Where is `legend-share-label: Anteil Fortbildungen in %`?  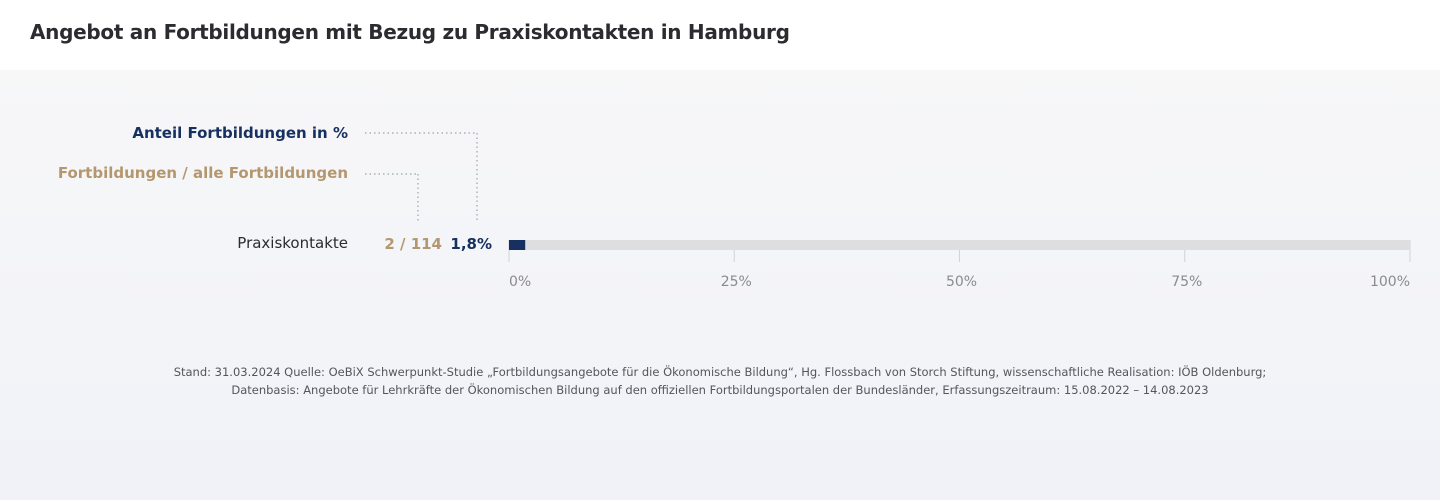 legend-share-label: Anteil Fortbildungen in % is located at coordinates (240, 133).